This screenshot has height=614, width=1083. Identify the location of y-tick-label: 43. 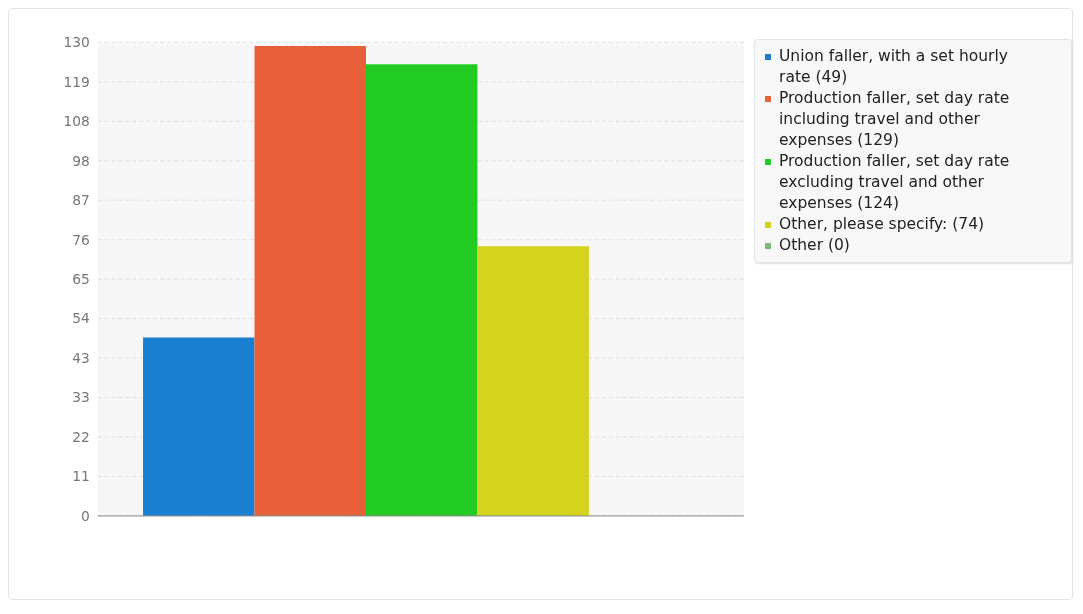
(81, 357).